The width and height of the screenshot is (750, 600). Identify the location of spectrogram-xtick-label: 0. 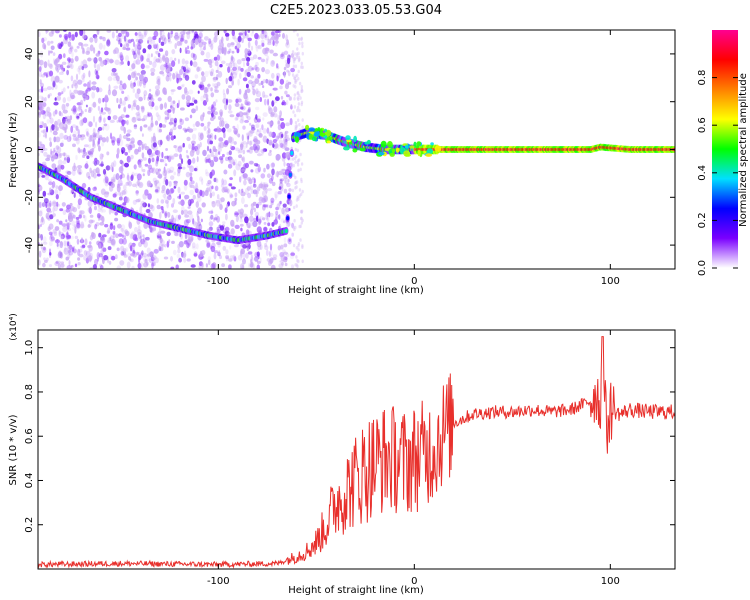
(414, 281).